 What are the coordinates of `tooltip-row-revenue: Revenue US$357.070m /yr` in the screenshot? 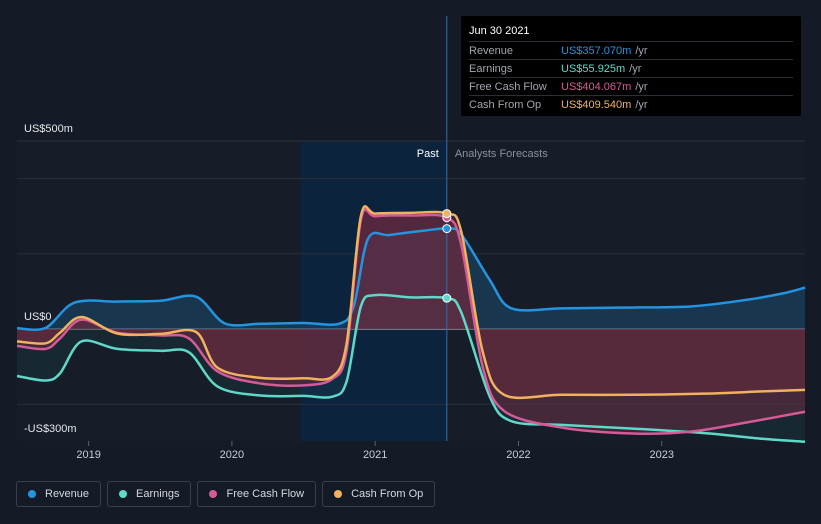 It's located at (631, 51).